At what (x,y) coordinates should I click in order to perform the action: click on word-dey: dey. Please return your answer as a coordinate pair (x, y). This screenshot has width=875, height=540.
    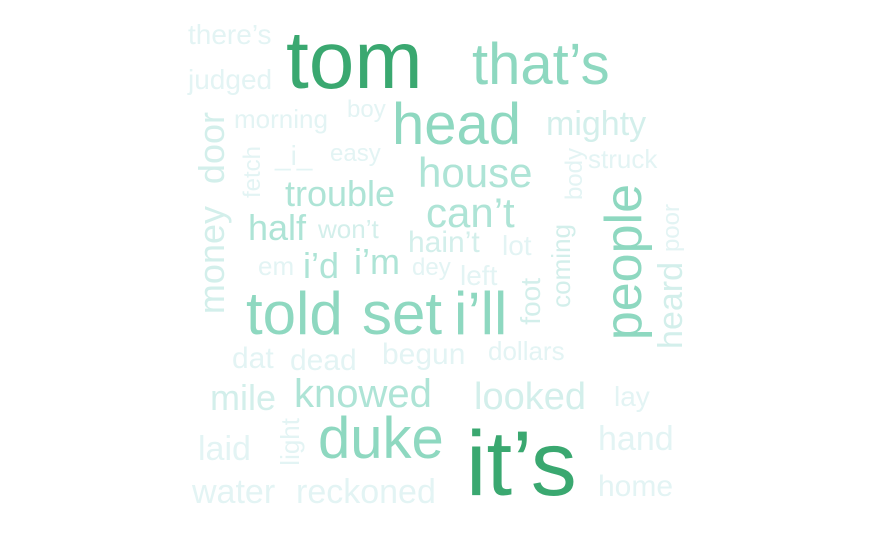
    Looking at the image, I should click on (431, 267).